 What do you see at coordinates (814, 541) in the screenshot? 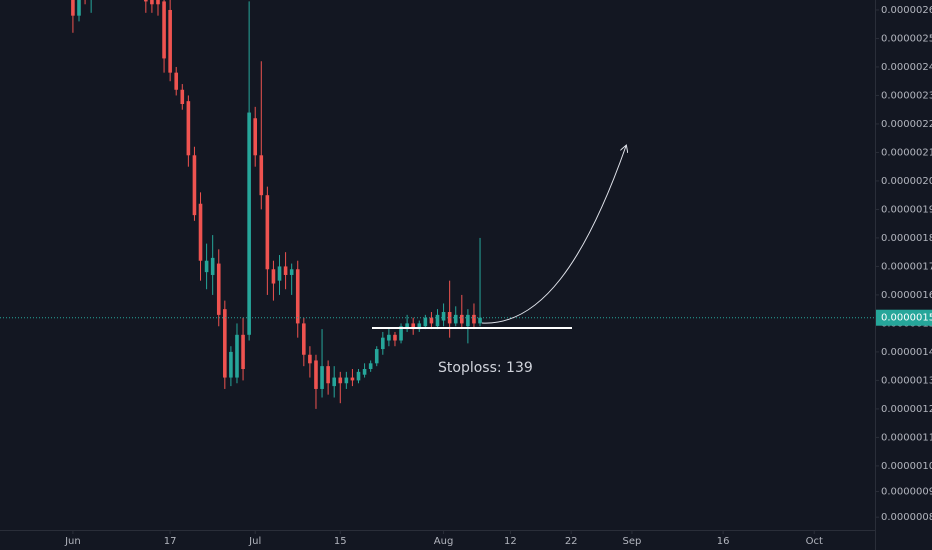
I see `x-tick-label: Oct` at bounding box center [814, 541].